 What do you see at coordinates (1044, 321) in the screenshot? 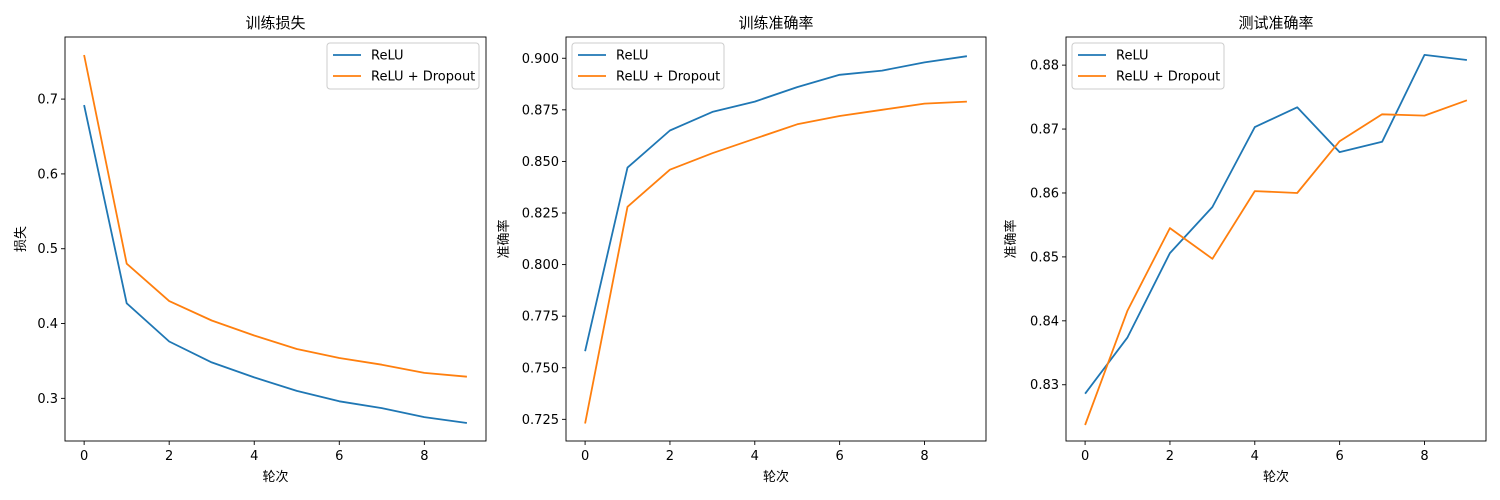
I see `y-tick-label: 0.84` at bounding box center [1044, 321].